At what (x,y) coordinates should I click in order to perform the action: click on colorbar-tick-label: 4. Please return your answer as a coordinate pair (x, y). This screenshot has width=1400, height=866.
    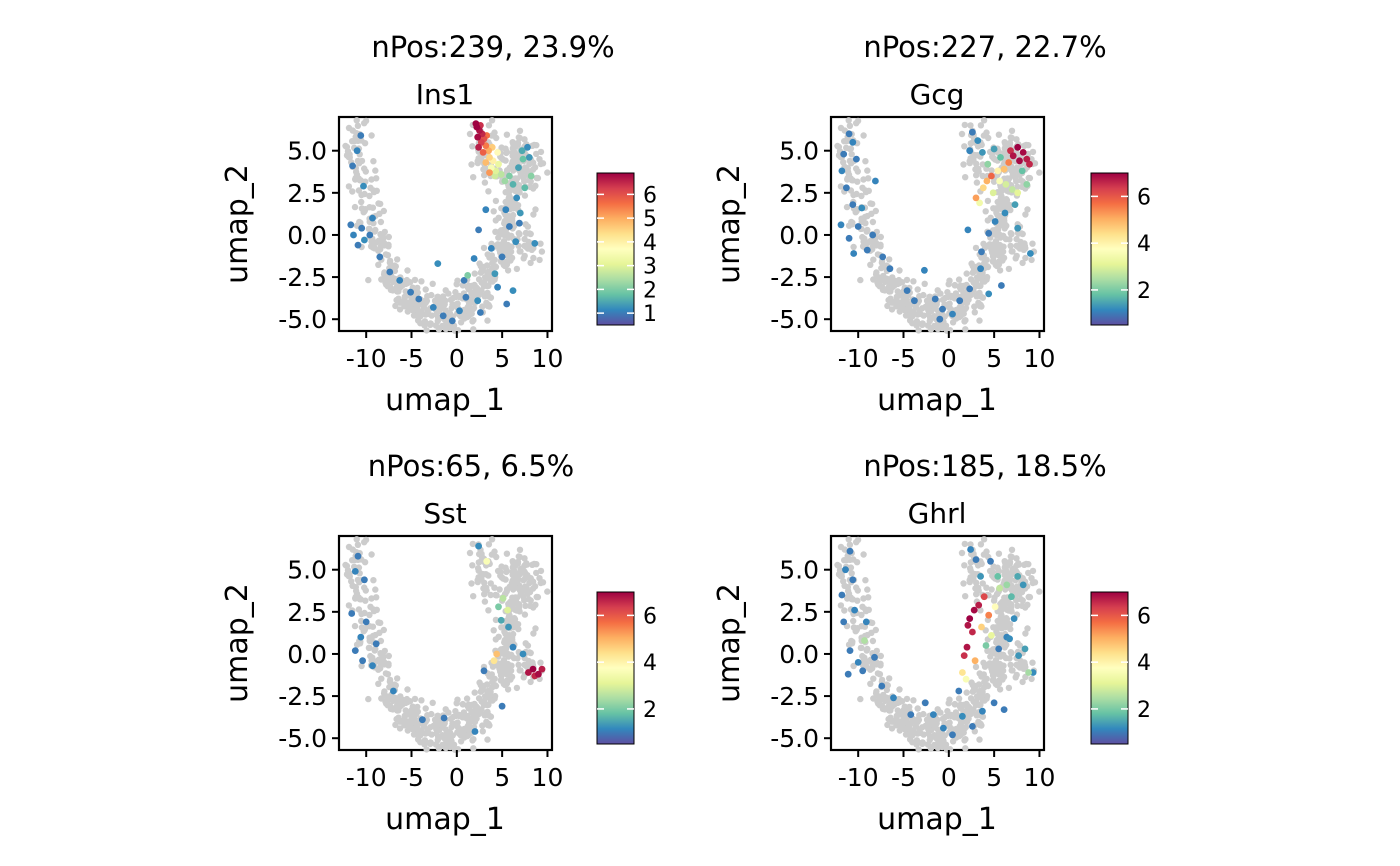
    Looking at the image, I should click on (1144, 244).